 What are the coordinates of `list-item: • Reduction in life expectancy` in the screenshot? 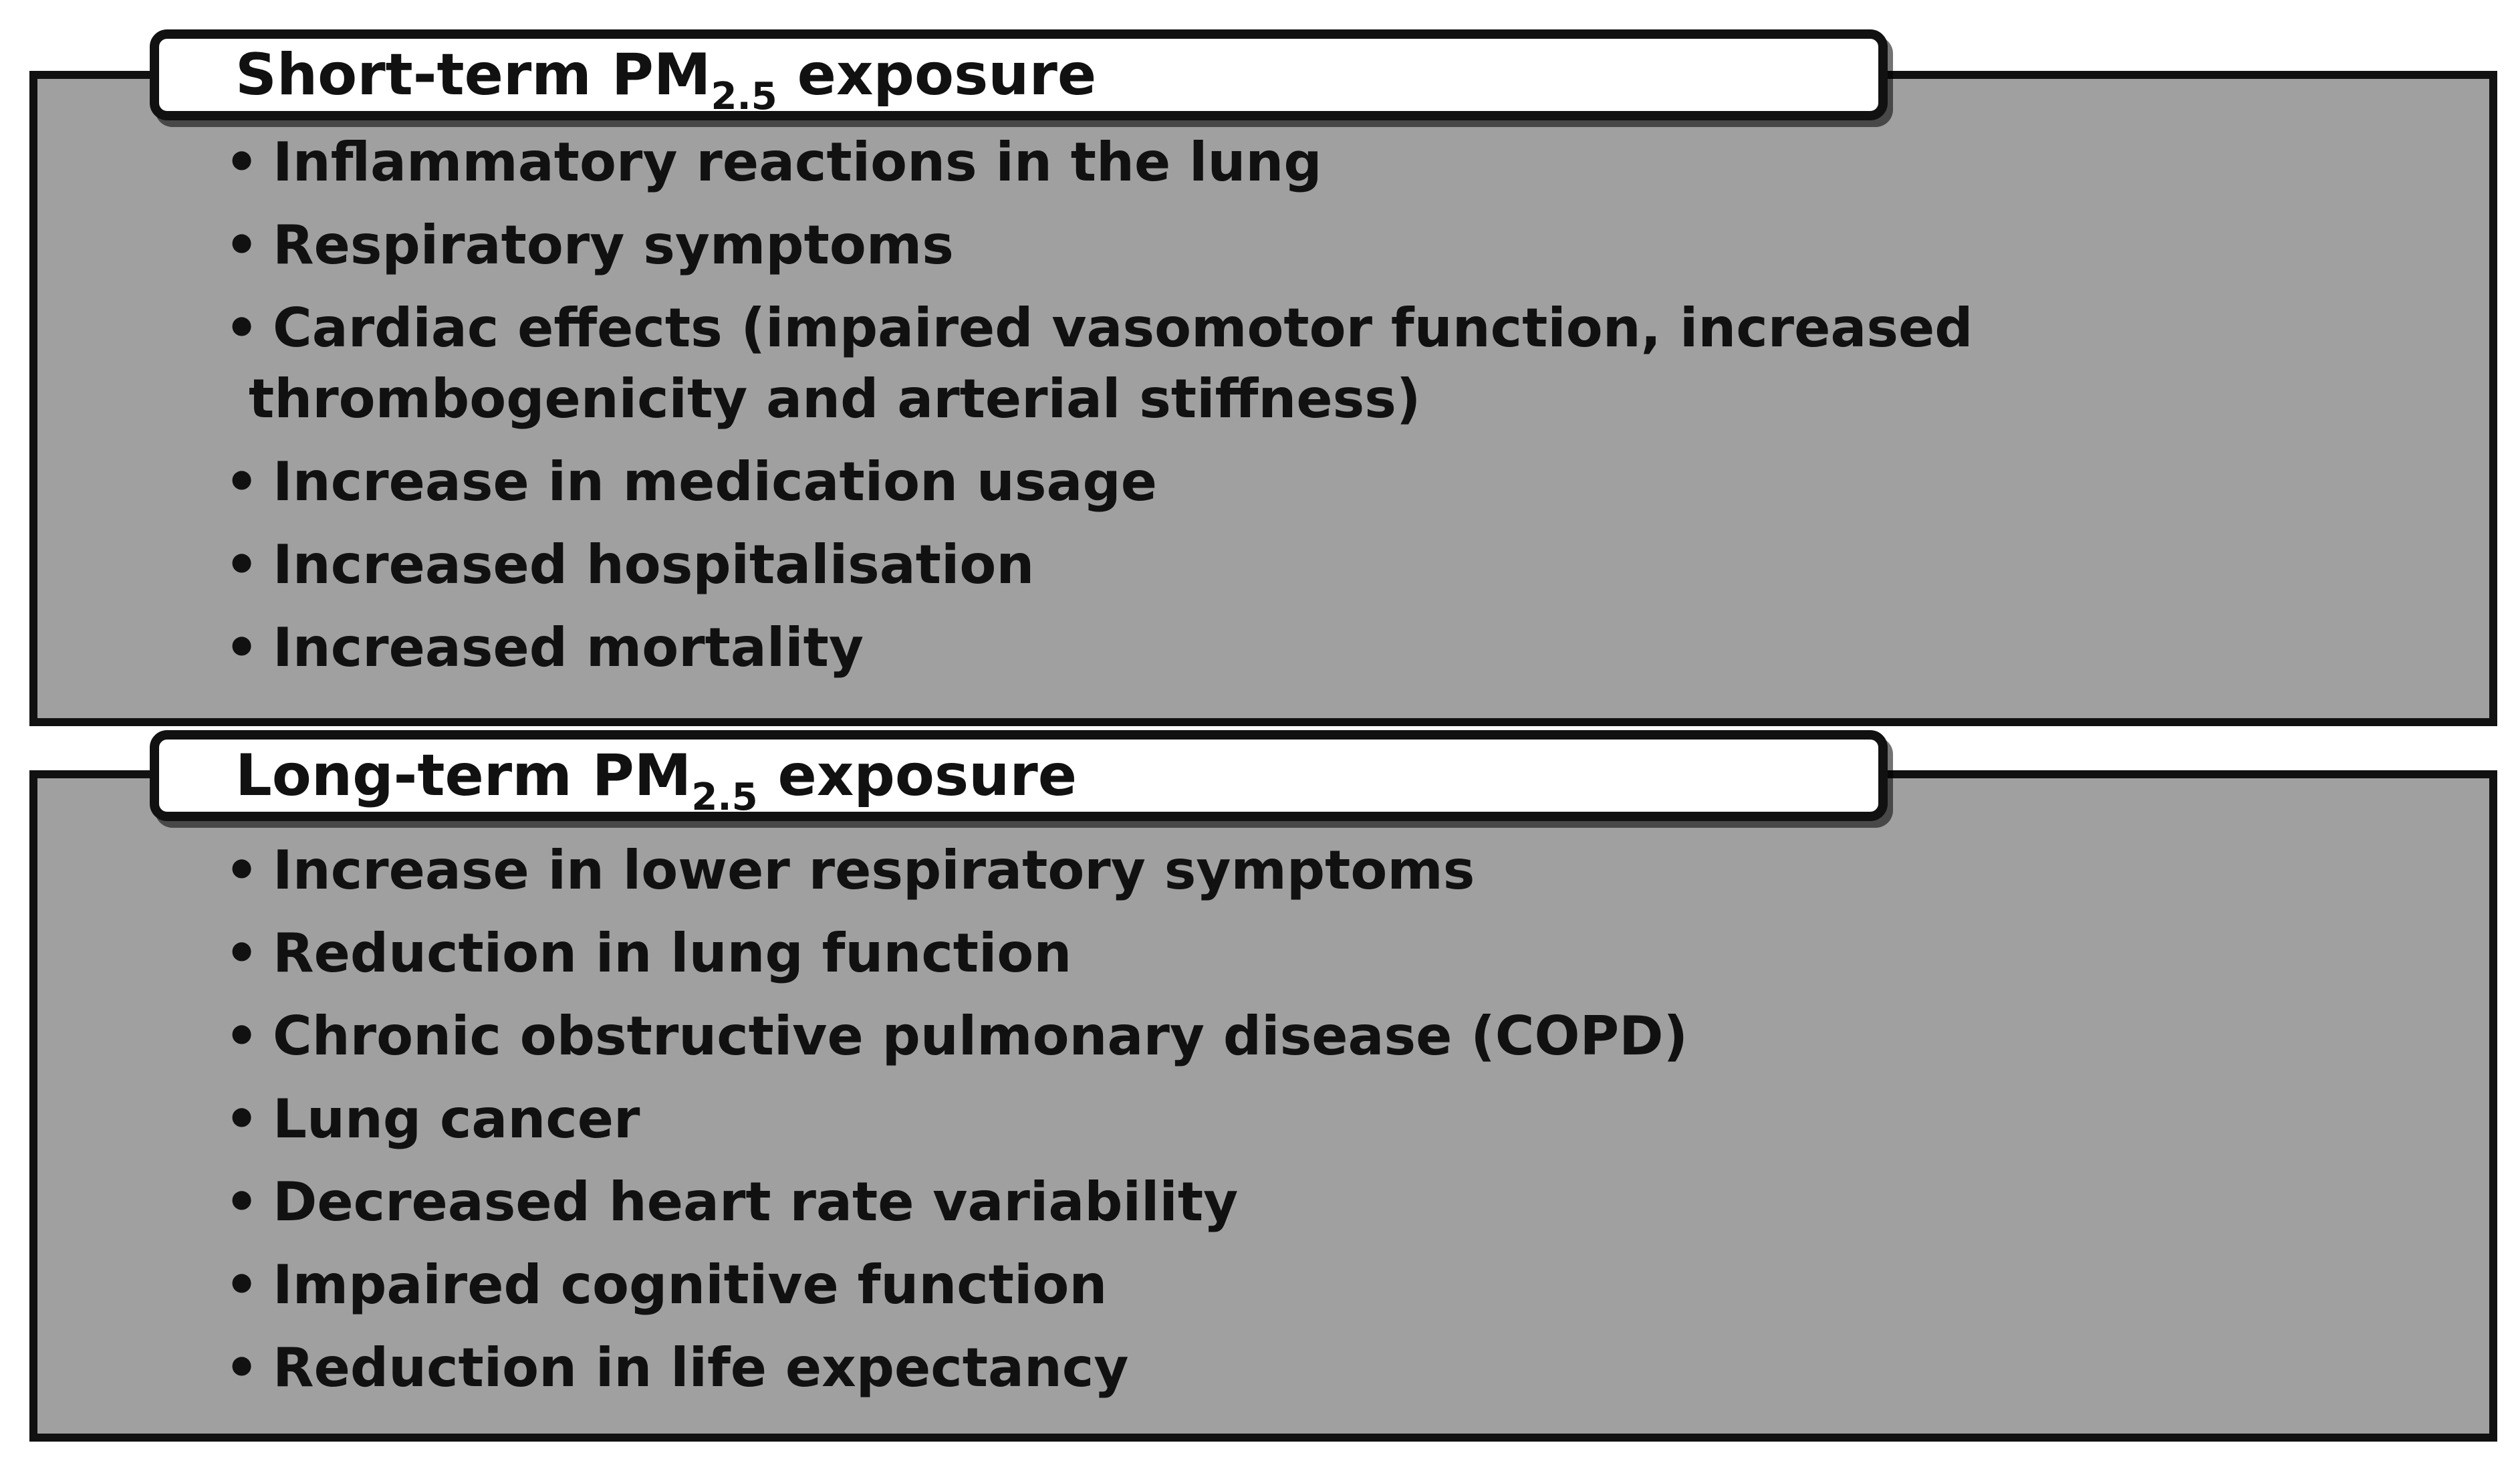 It's located at (956, 1368).